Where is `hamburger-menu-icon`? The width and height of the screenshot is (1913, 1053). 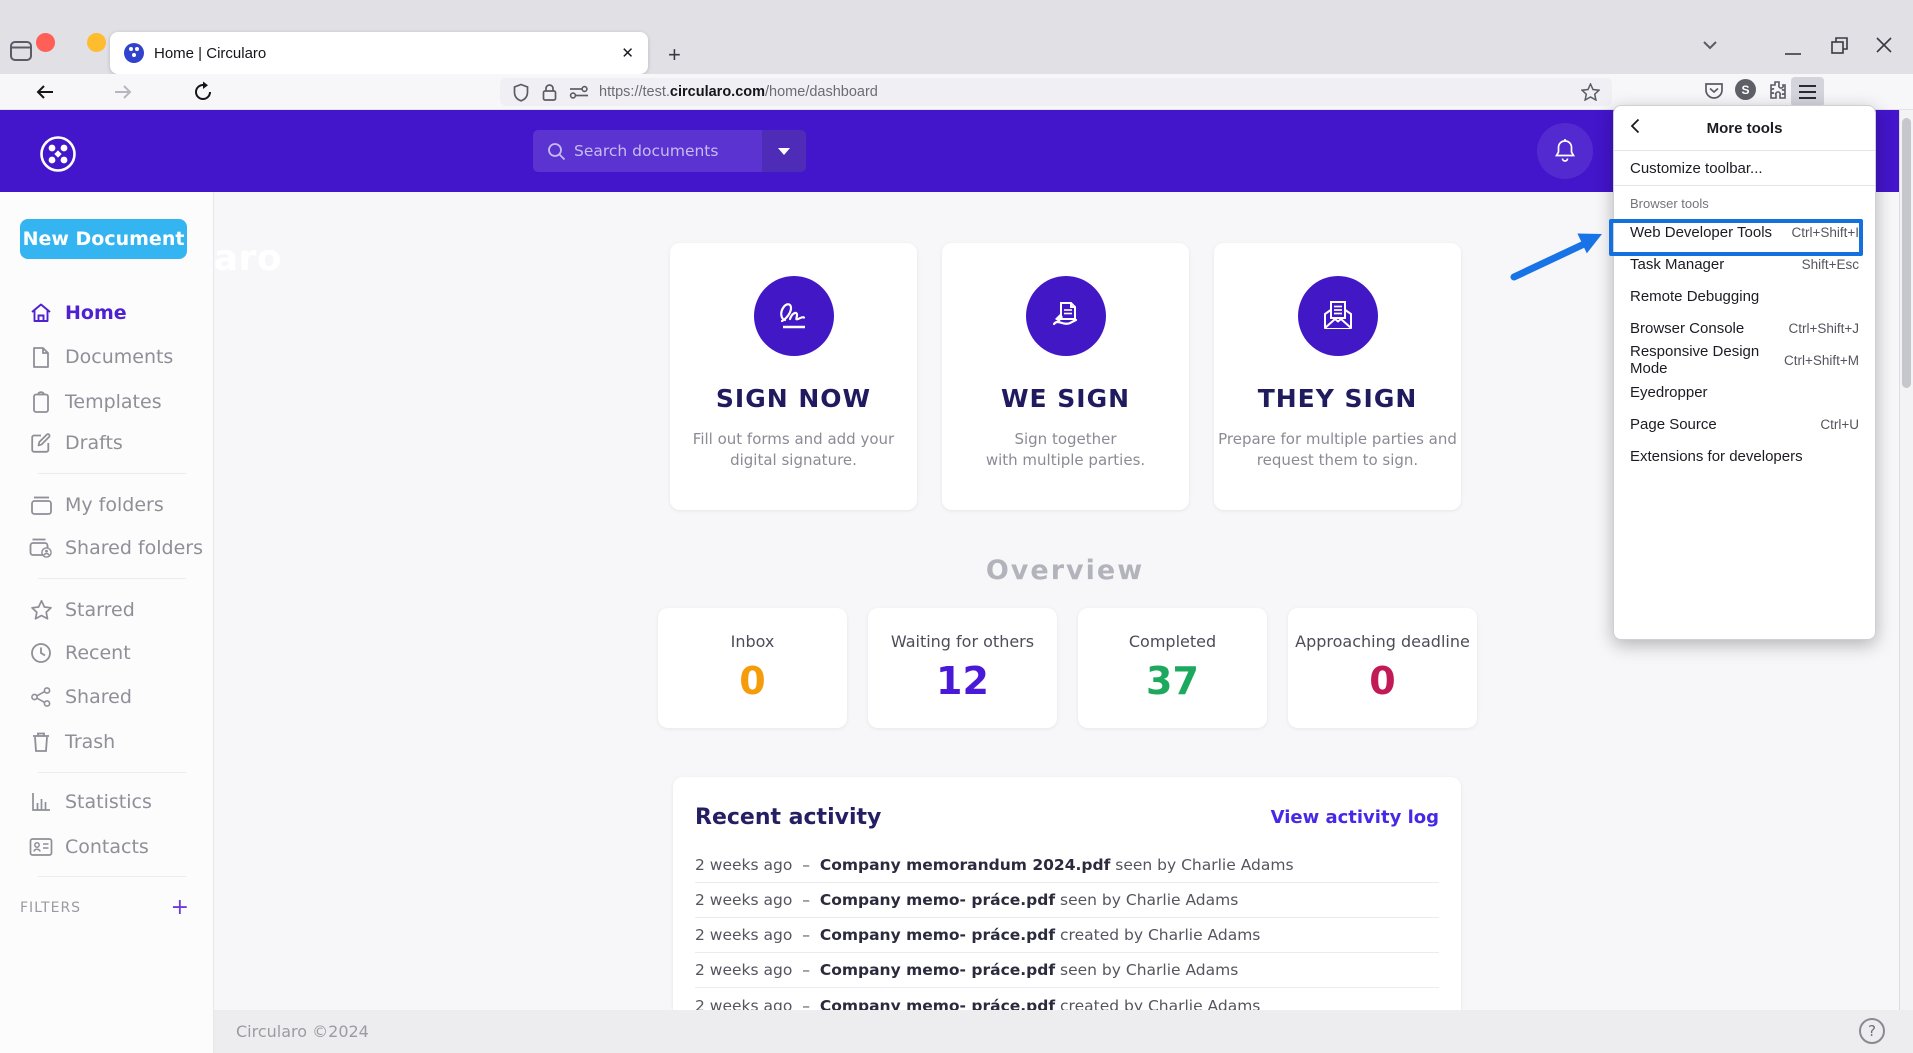 hamburger-menu-icon is located at coordinates (1807, 94).